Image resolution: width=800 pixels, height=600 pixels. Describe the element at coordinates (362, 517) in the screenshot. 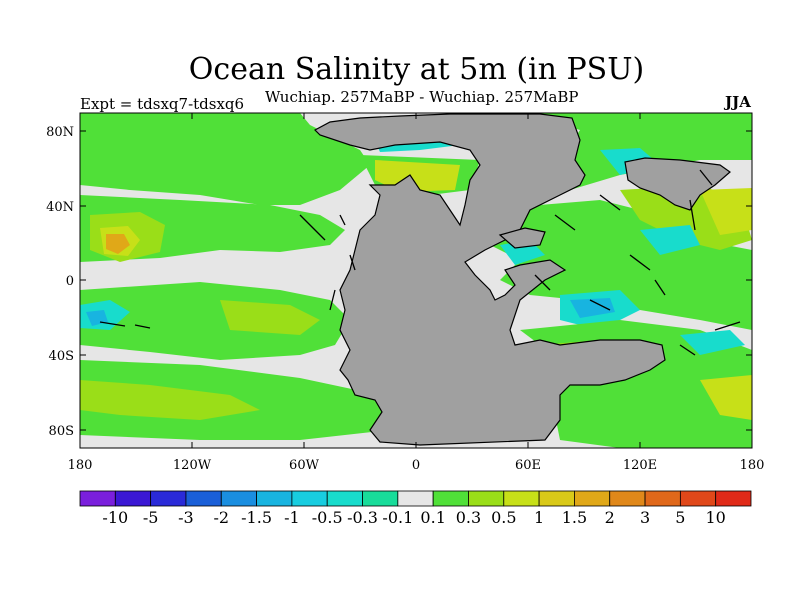

I see `colorbar-label: -0.3` at that location.